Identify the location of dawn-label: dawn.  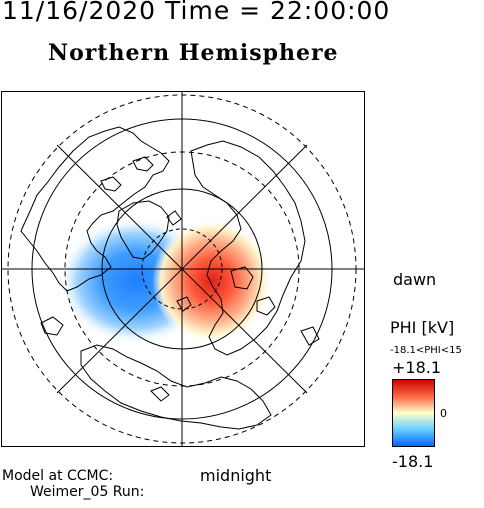
(415, 279).